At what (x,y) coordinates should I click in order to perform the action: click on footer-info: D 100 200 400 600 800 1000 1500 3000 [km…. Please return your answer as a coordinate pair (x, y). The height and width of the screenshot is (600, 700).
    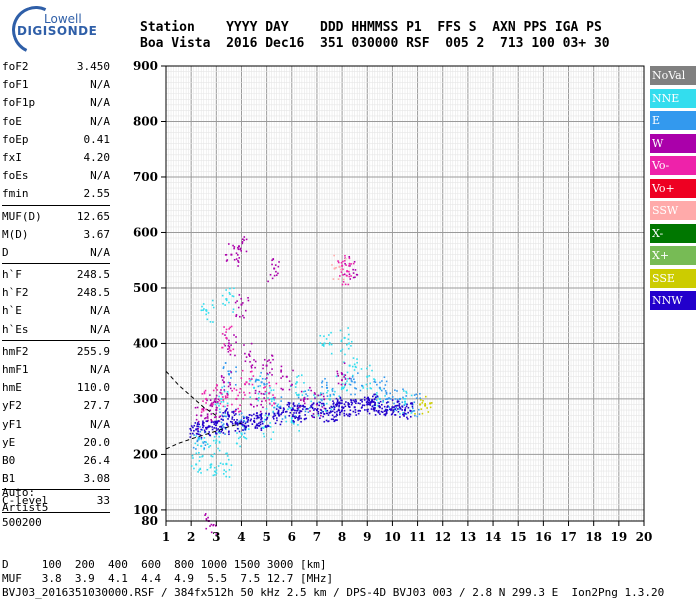
    Looking at the image, I should click on (333, 579).